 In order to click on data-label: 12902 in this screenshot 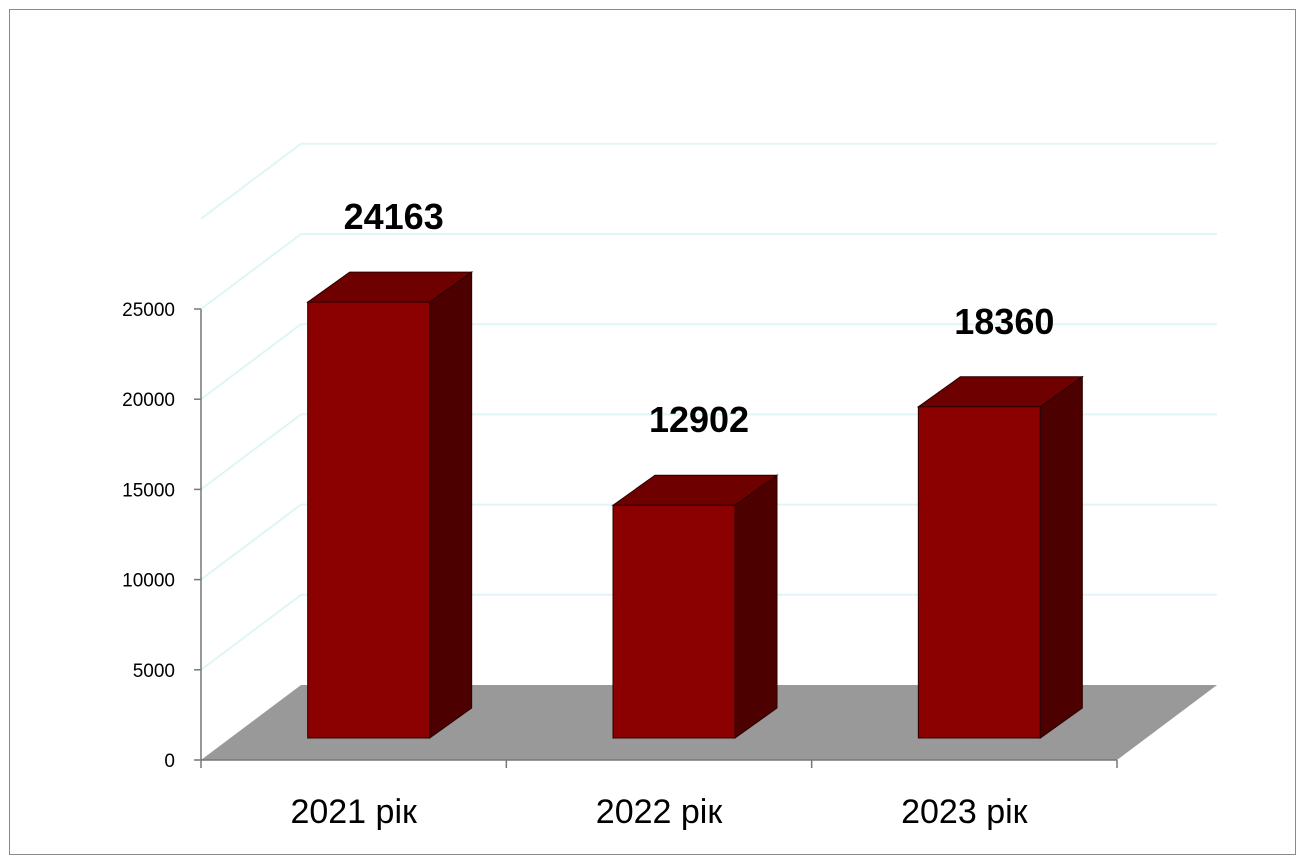, I will do `click(699, 419)`.